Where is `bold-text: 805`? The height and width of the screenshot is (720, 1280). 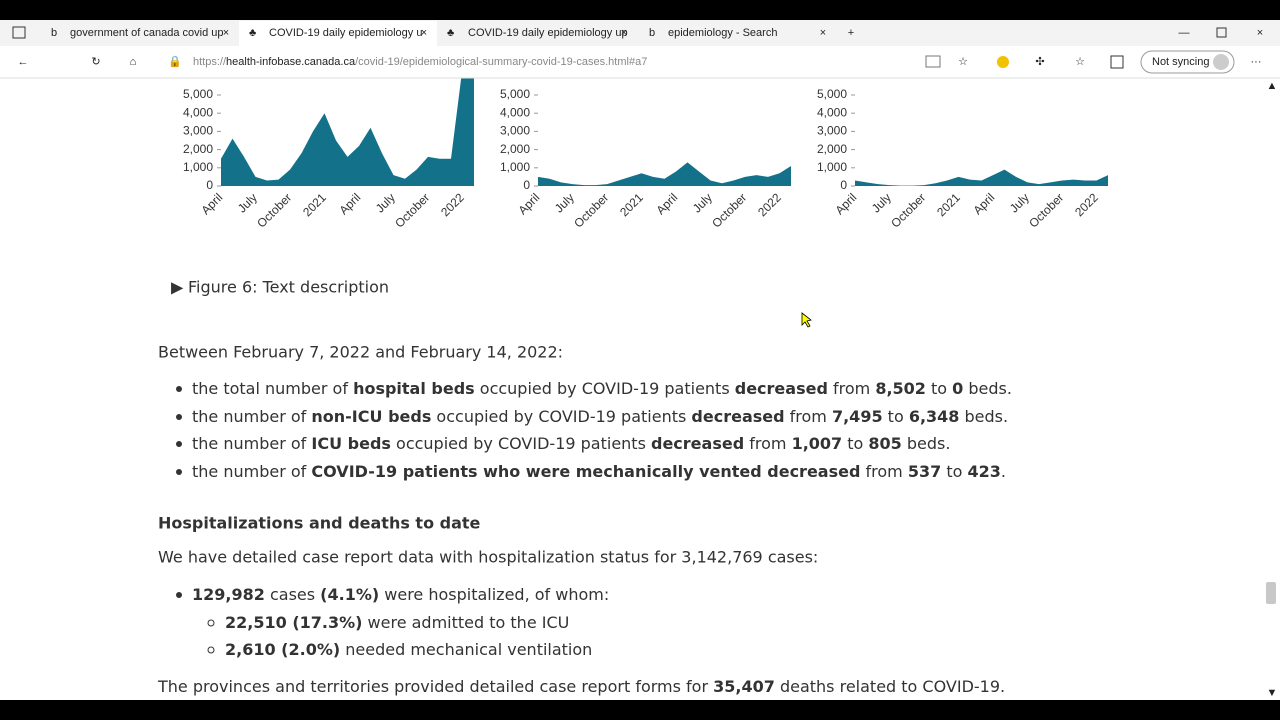
bold-text: 805 is located at coordinates (884, 443).